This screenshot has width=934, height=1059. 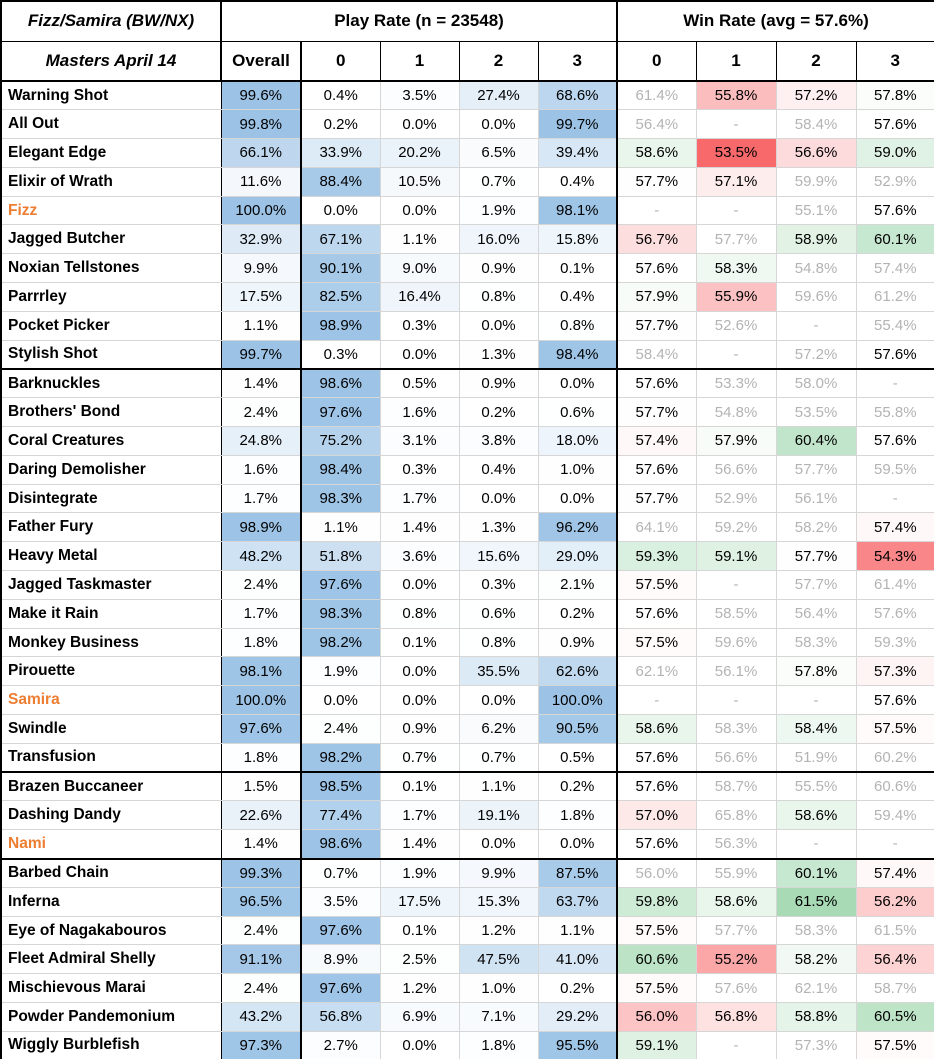 What do you see at coordinates (775, 21) in the screenshot?
I see `win-rate-group-header: Win Rate (avg = 57.6%)` at bounding box center [775, 21].